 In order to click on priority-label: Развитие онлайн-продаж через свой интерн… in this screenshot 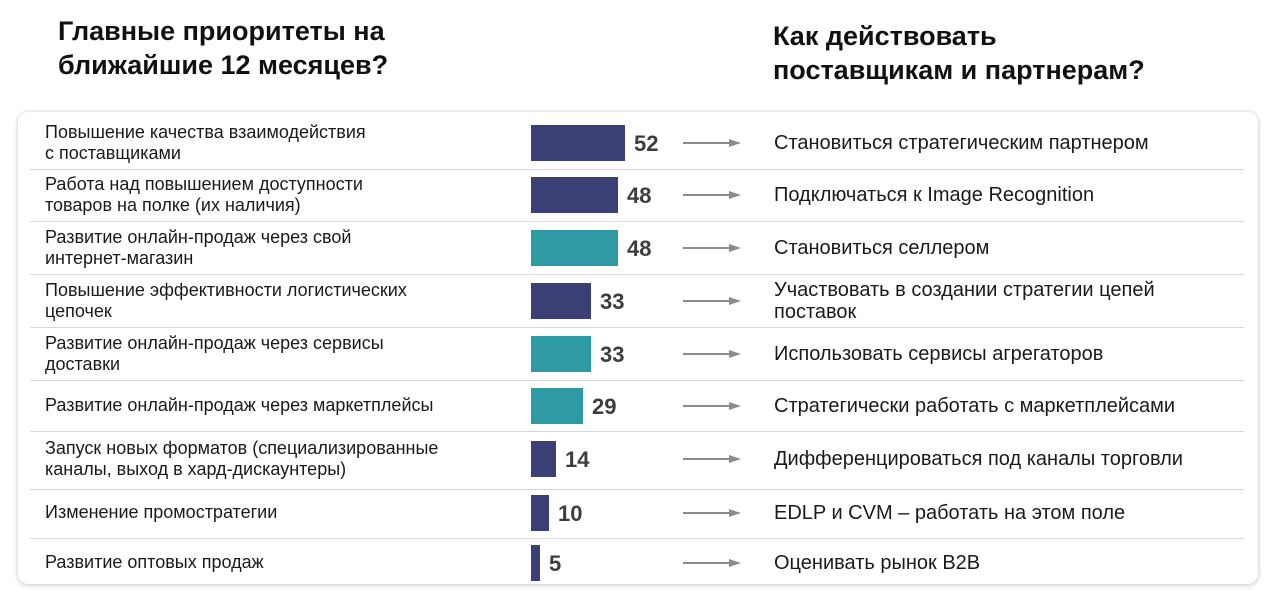, I will do `click(198, 247)`.